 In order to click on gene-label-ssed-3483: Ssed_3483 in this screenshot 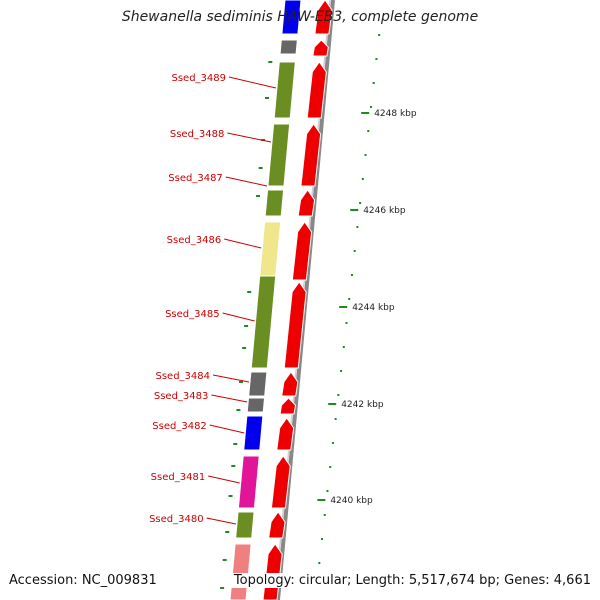, I will do `click(181, 396)`.